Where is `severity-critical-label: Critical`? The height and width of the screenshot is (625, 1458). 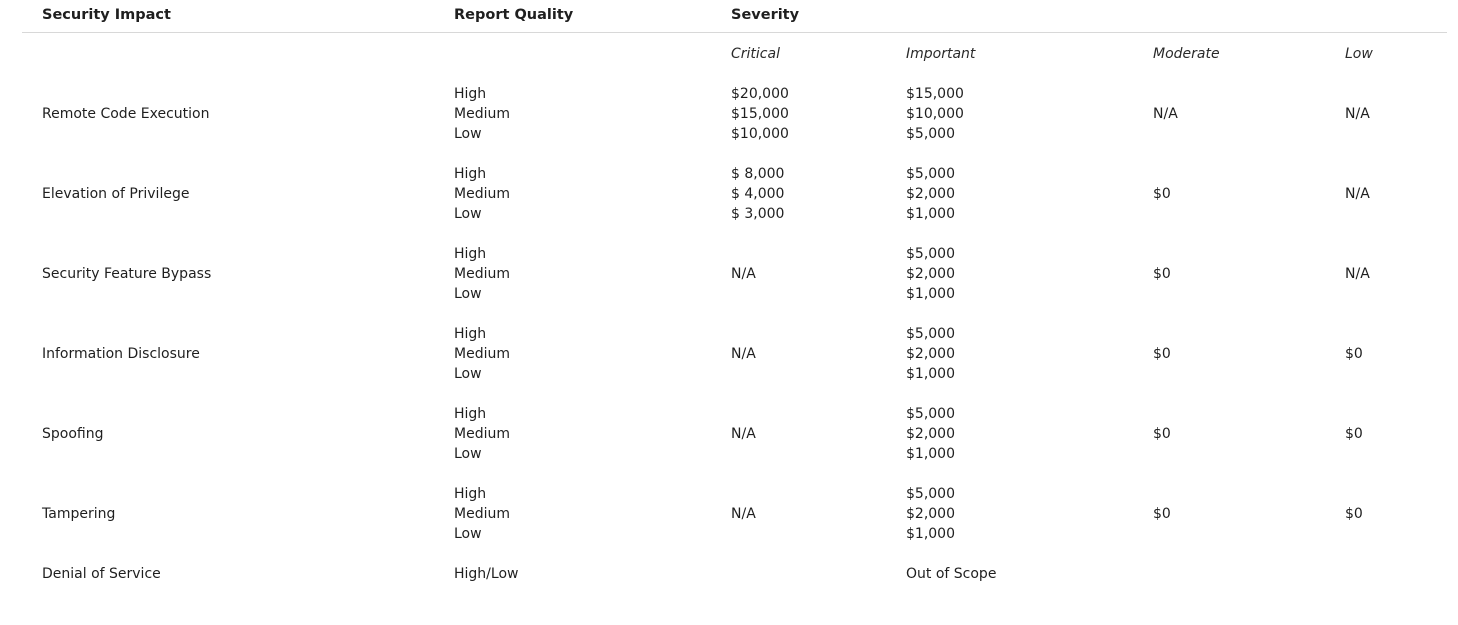
severity-critical-label: Critical is located at coordinates (755, 54).